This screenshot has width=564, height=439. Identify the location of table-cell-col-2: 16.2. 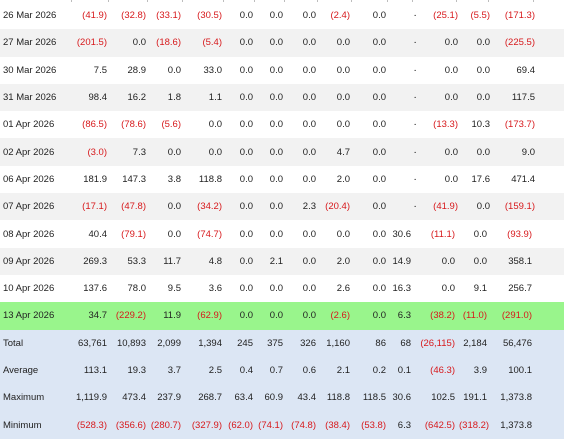
(137, 98).